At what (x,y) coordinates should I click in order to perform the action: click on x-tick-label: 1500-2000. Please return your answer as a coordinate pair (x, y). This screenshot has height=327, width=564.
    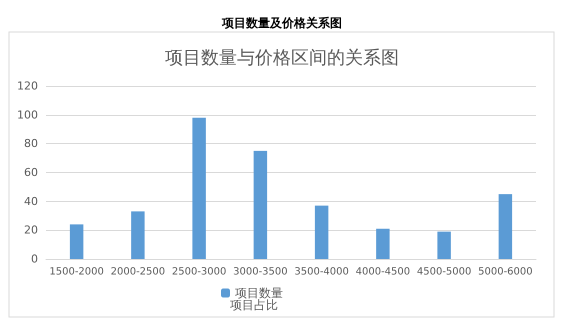
    Looking at the image, I should click on (76, 272).